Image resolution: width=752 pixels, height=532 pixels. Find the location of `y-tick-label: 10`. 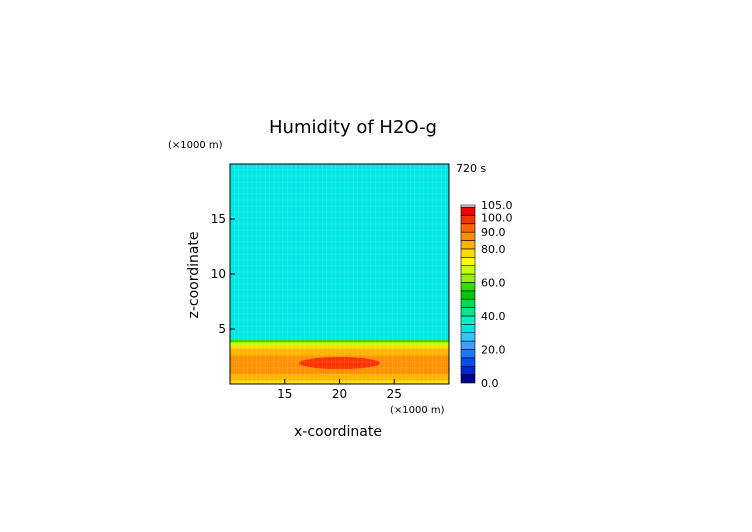

y-tick-label: 10 is located at coordinates (218, 274).